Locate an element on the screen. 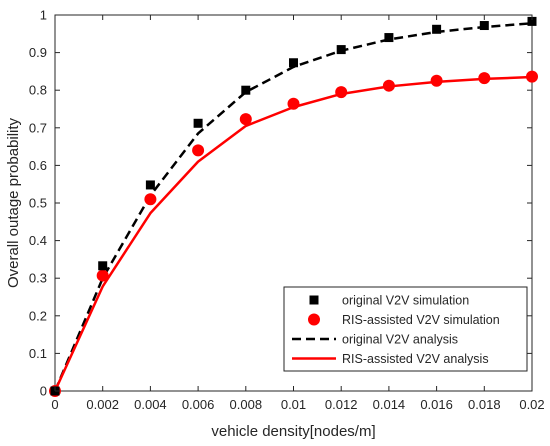  x-tick-label: 0.016 is located at coordinates (436, 404).